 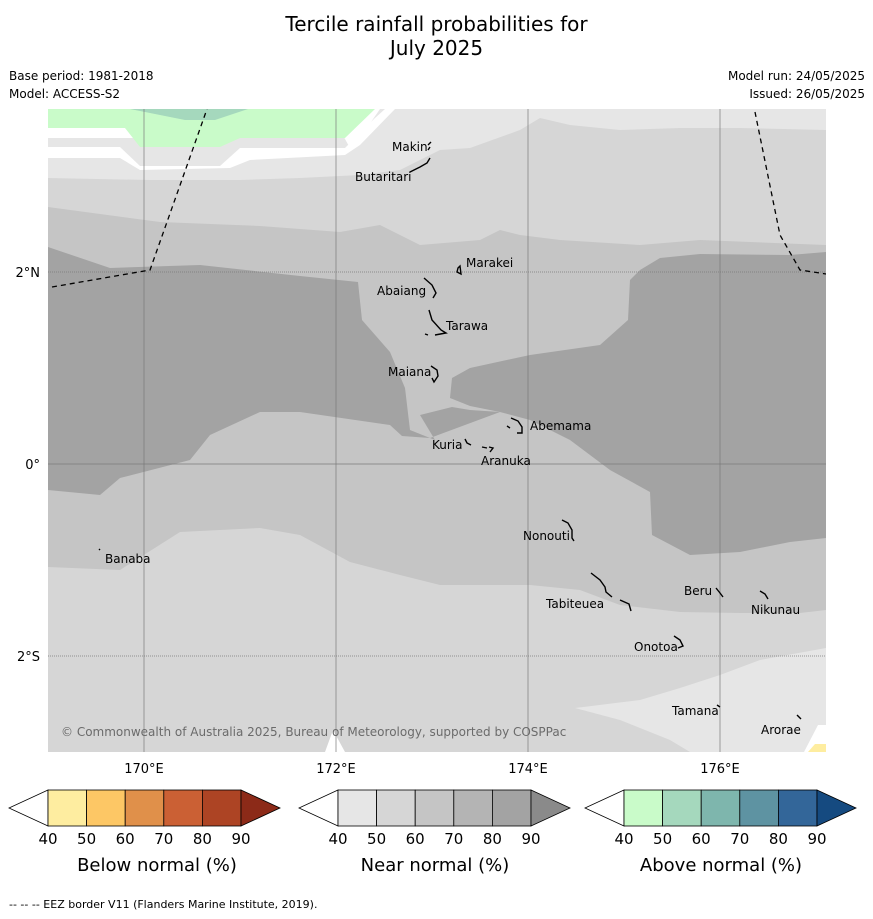 What do you see at coordinates (383, 177) in the screenshot?
I see `place-label-butaritari: Butaritari` at bounding box center [383, 177].